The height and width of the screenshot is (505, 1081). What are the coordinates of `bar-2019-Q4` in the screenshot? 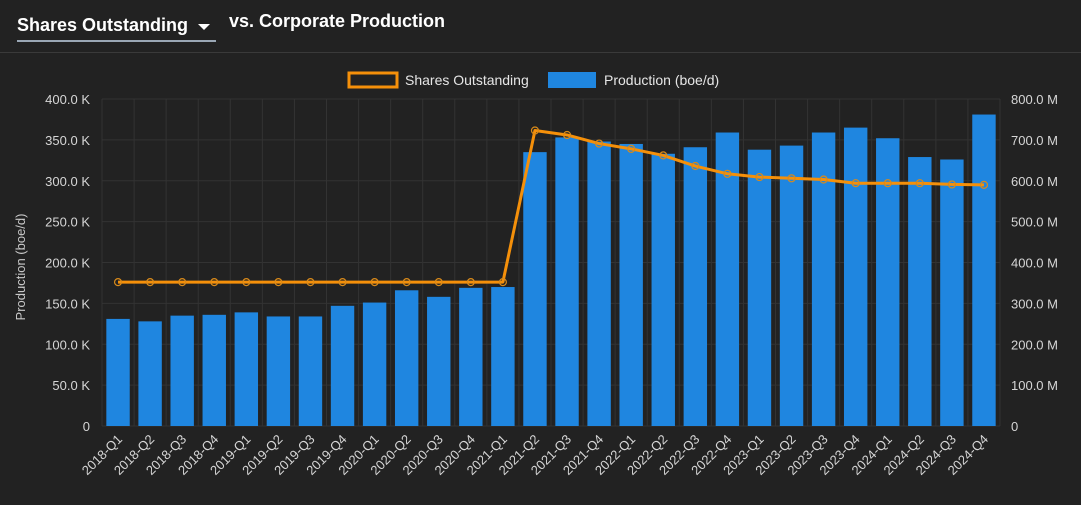 It's located at (342, 365).